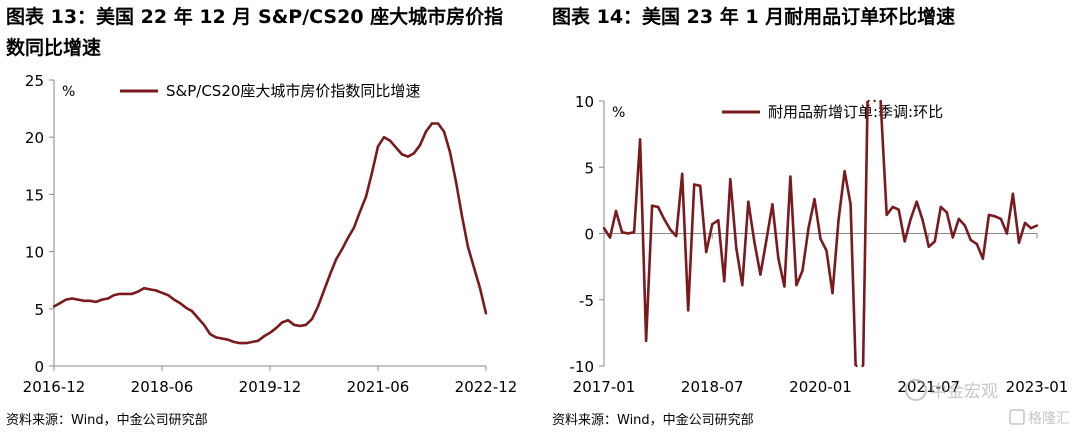  I want to click on chart-left-legend-label: S&P/CS20座大城市房价指数同比增速, so click(293, 91).